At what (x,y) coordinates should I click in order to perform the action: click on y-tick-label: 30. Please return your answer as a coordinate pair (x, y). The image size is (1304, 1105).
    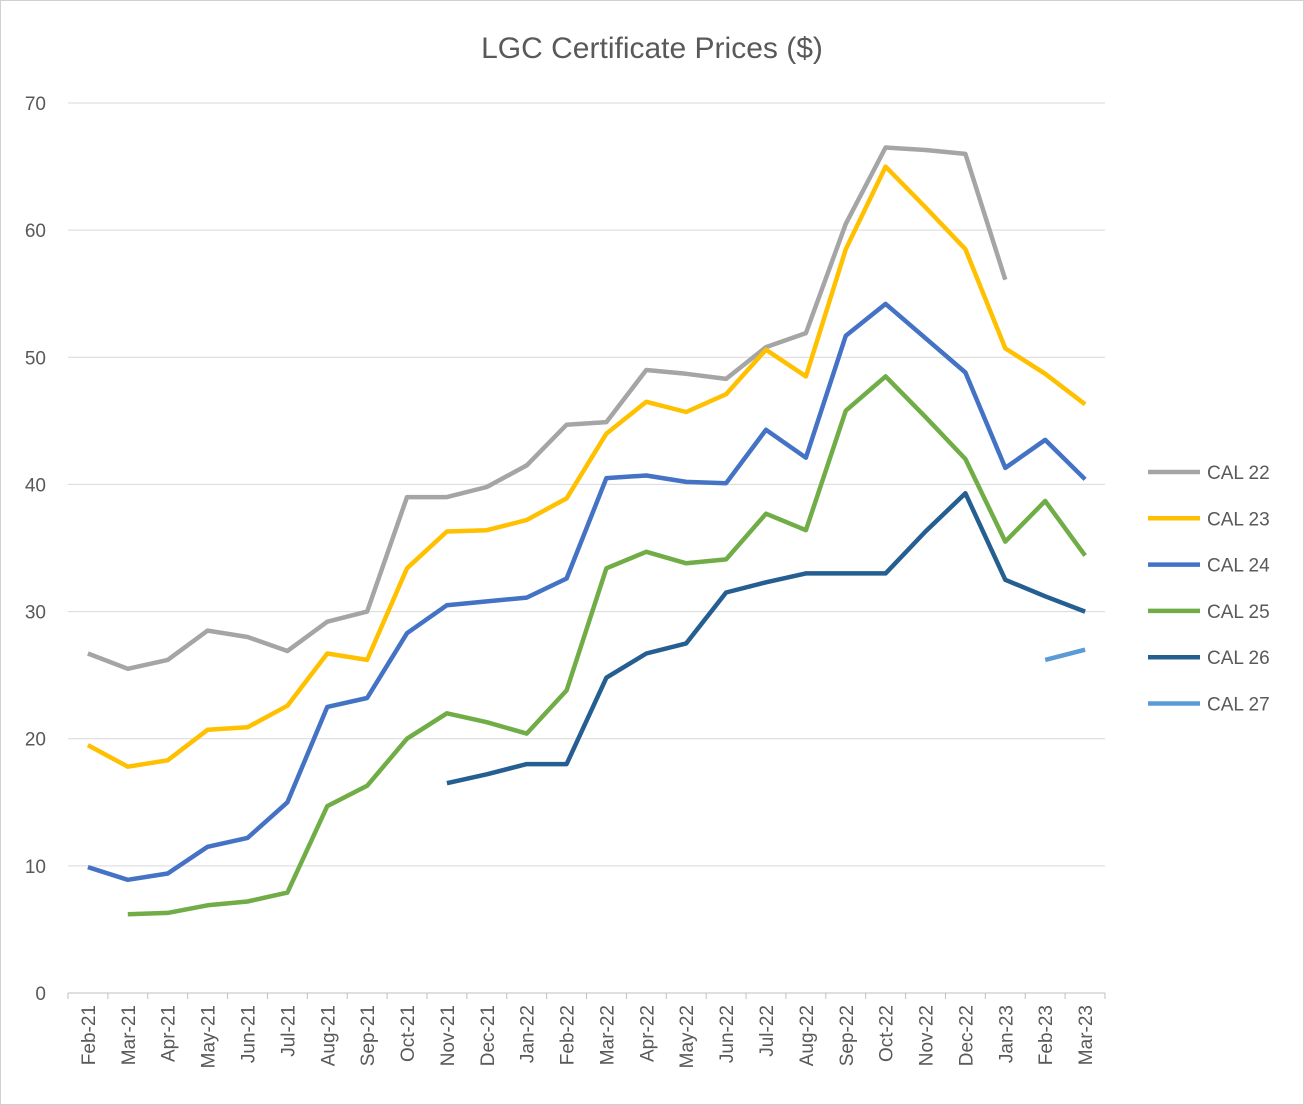
    Looking at the image, I should click on (35, 613).